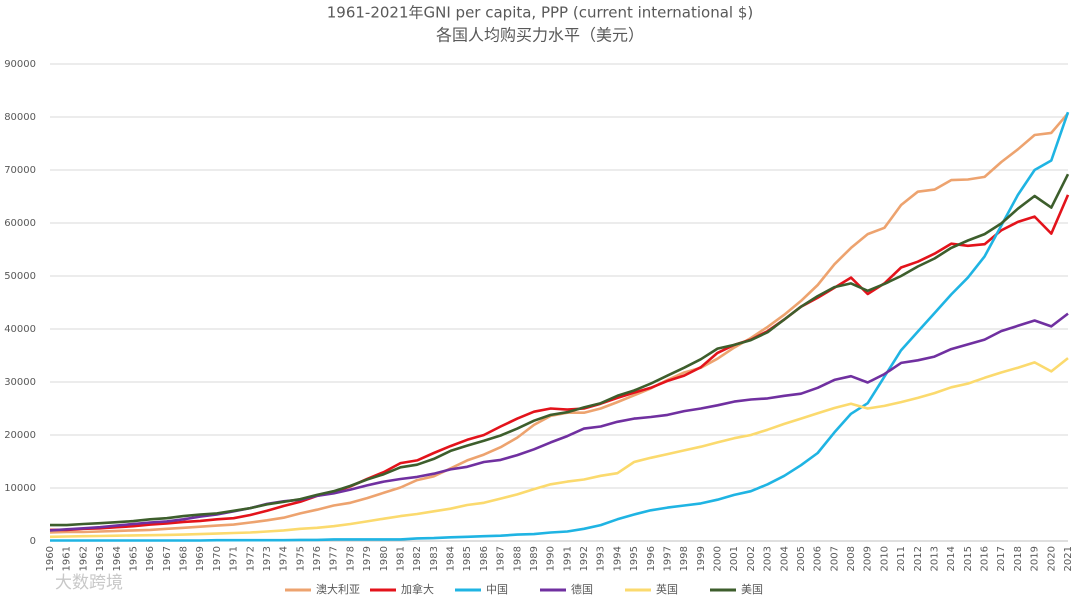 The image size is (1080, 605). What do you see at coordinates (582, 589) in the screenshot?
I see `legend-label: 德国` at bounding box center [582, 589].